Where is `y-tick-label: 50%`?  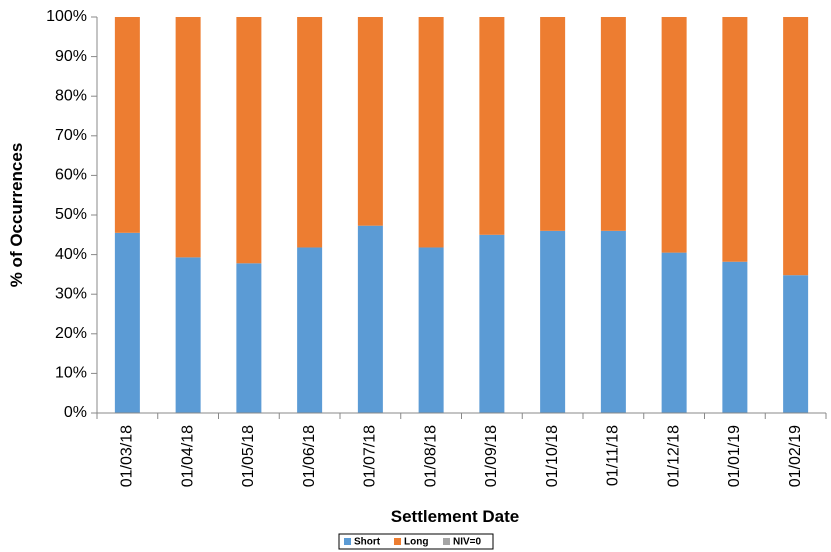 y-tick-label: 50% is located at coordinates (71, 214).